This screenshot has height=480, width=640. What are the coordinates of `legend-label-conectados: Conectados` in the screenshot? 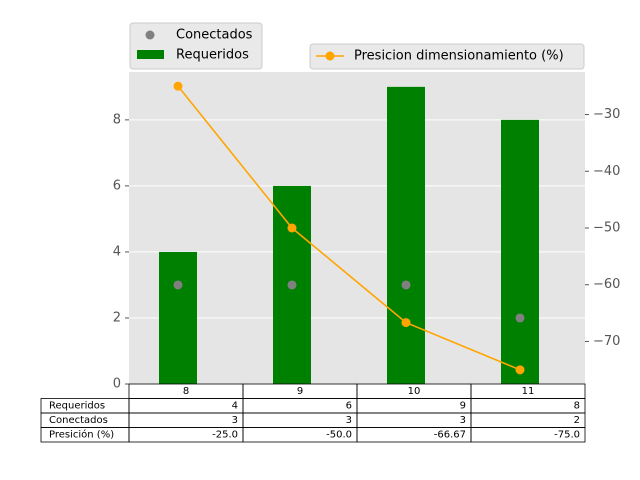 It's located at (214, 35).